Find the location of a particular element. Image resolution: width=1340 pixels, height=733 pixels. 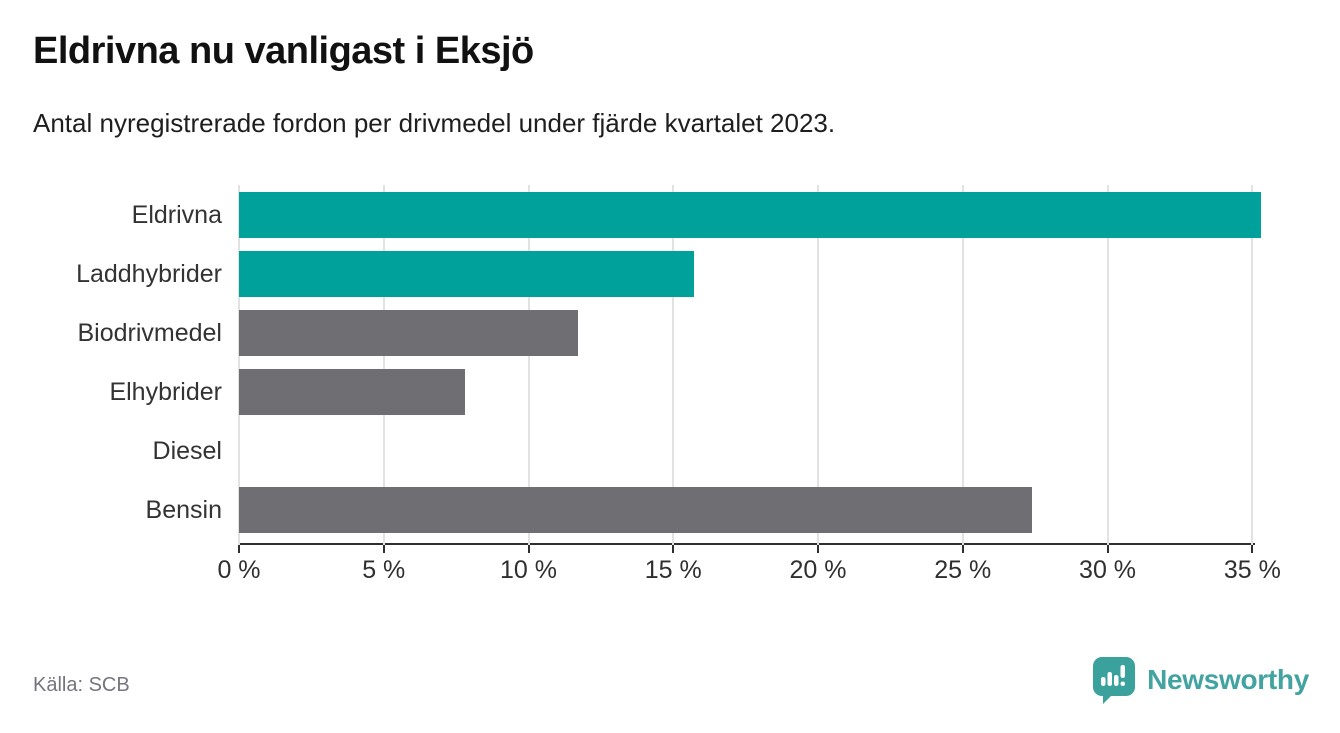

category-label: Bensin is located at coordinates (183, 510).